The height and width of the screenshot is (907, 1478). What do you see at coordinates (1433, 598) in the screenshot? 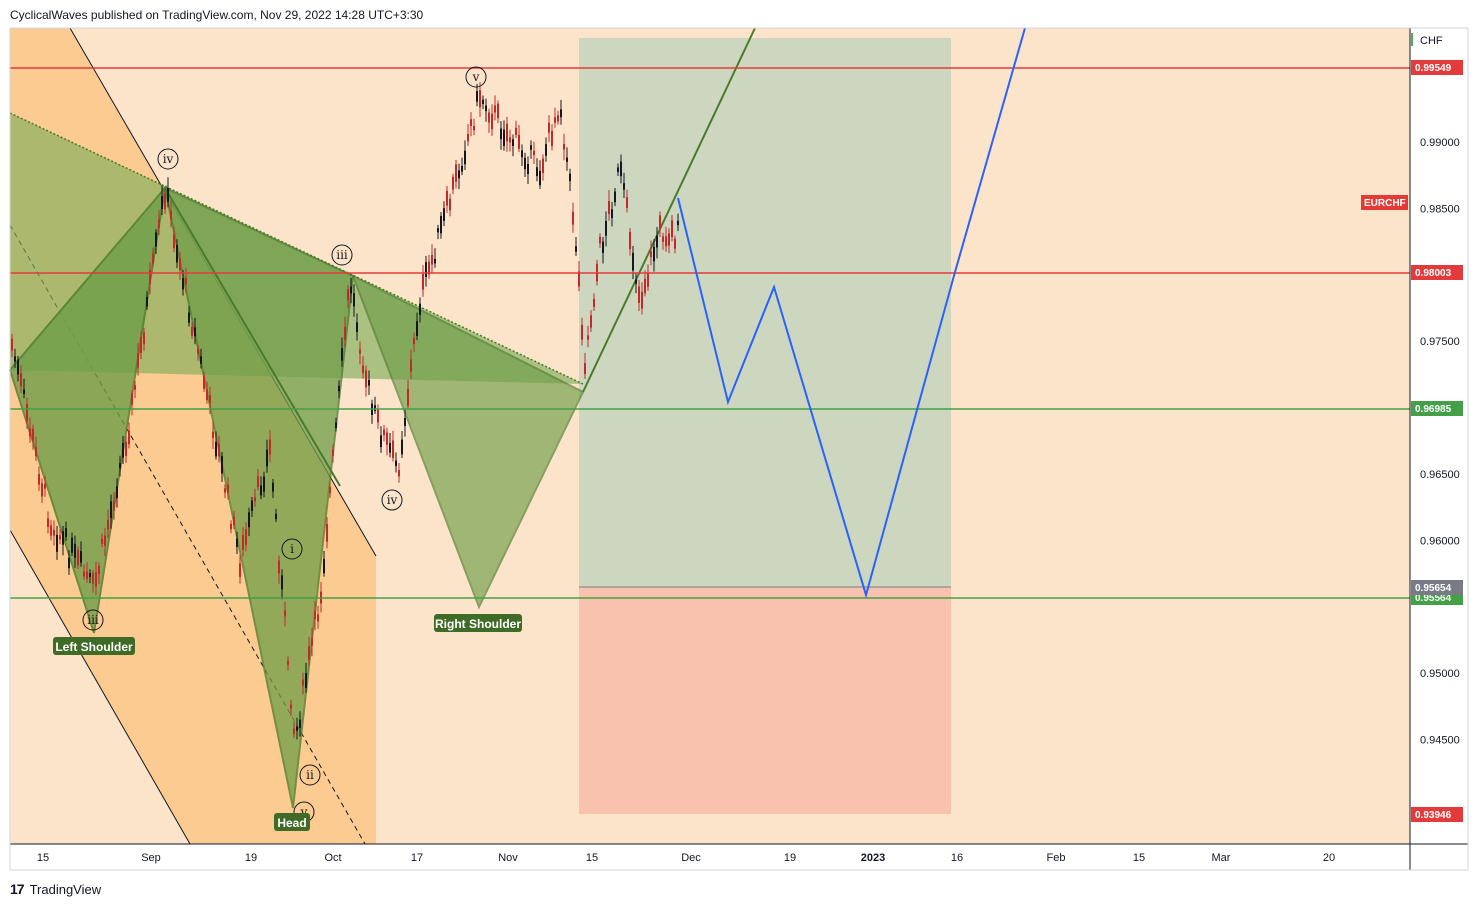
I see `price-level-badge-label: 0.95564` at bounding box center [1433, 598].